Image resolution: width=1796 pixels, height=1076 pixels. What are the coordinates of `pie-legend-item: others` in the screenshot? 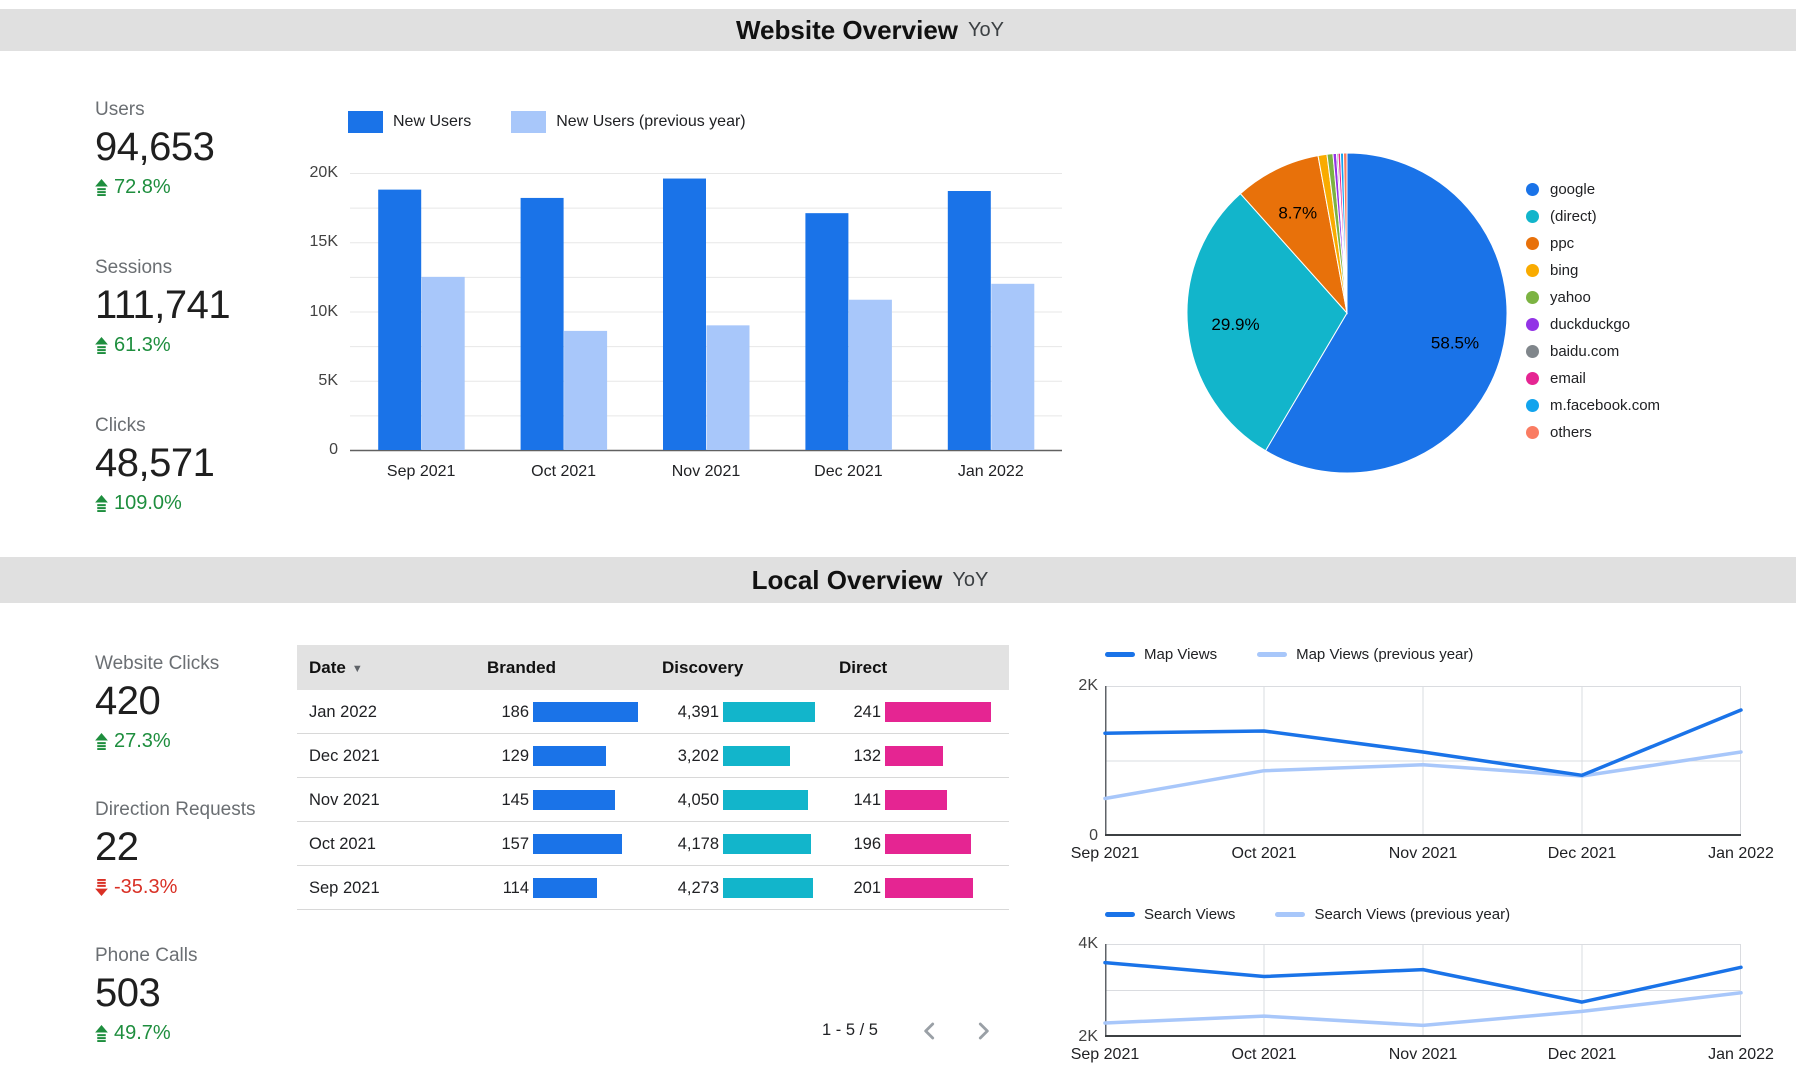 It's located at (1593, 432).